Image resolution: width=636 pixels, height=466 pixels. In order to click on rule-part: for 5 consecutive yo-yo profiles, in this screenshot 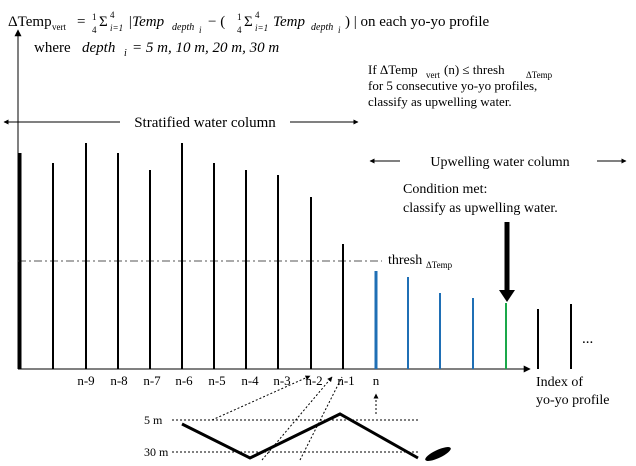, I will do `click(452, 85)`.